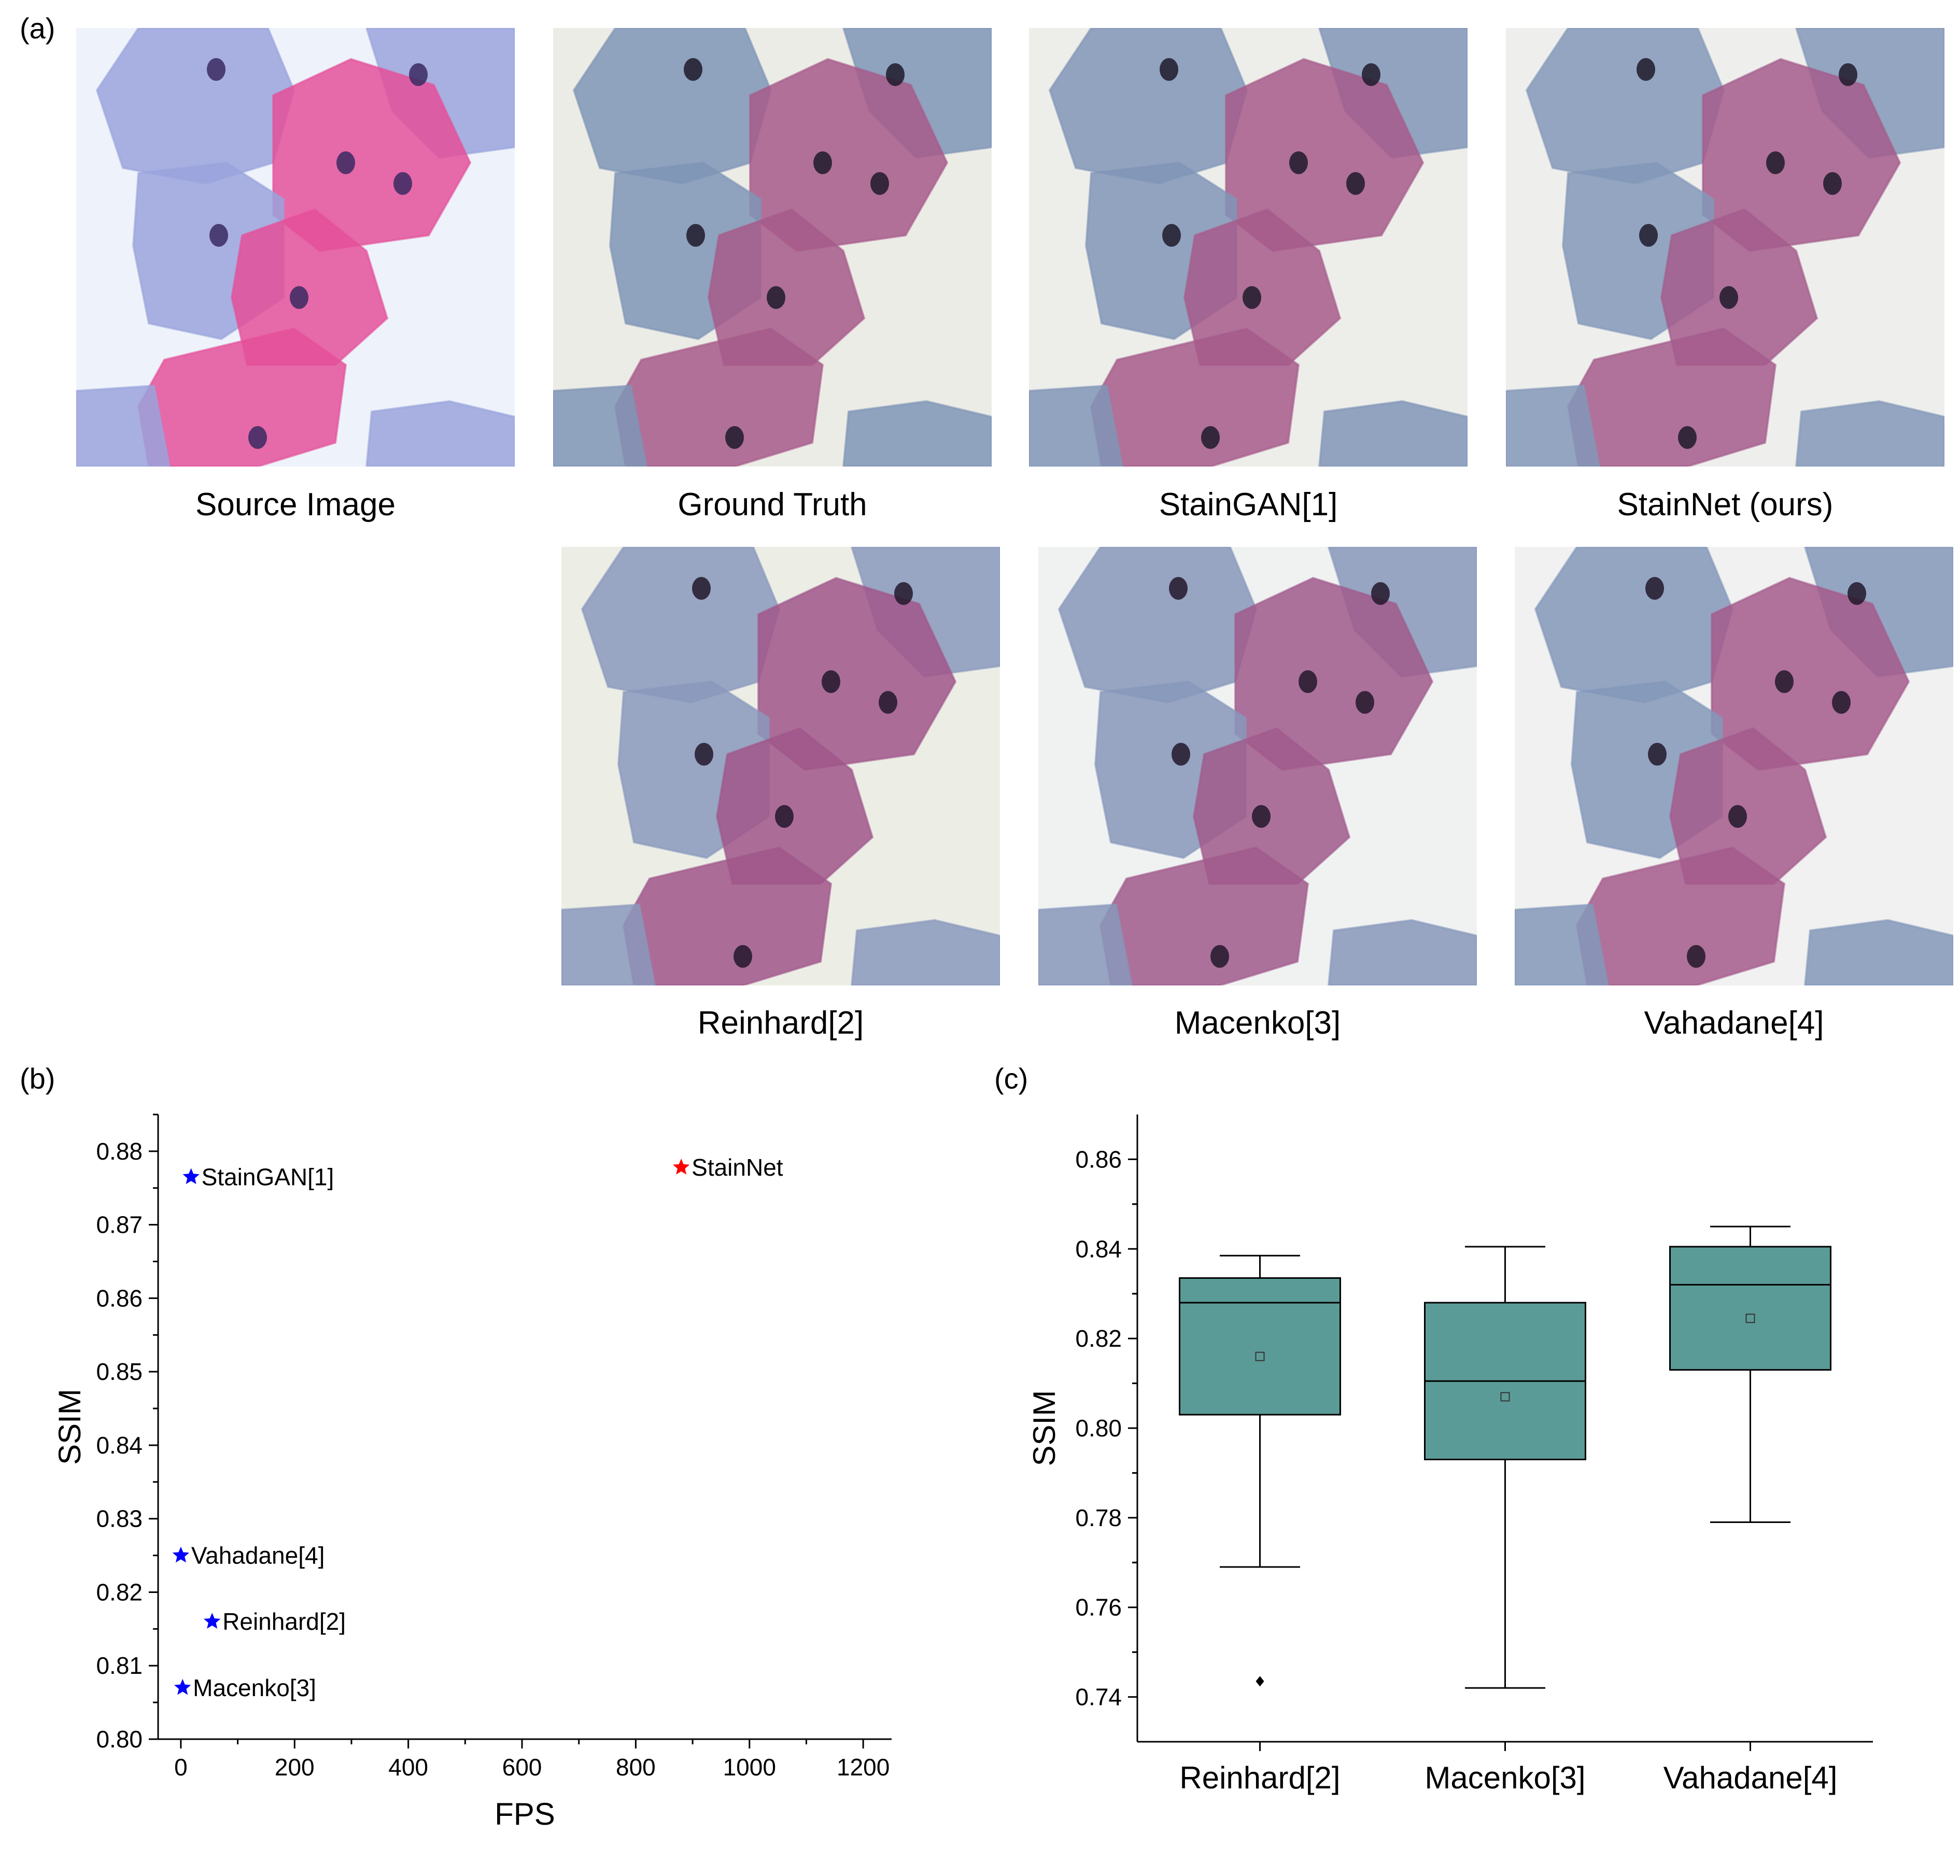 The height and width of the screenshot is (1876, 1960). I want to click on y-tick-label: 0.85, so click(119, 1372).